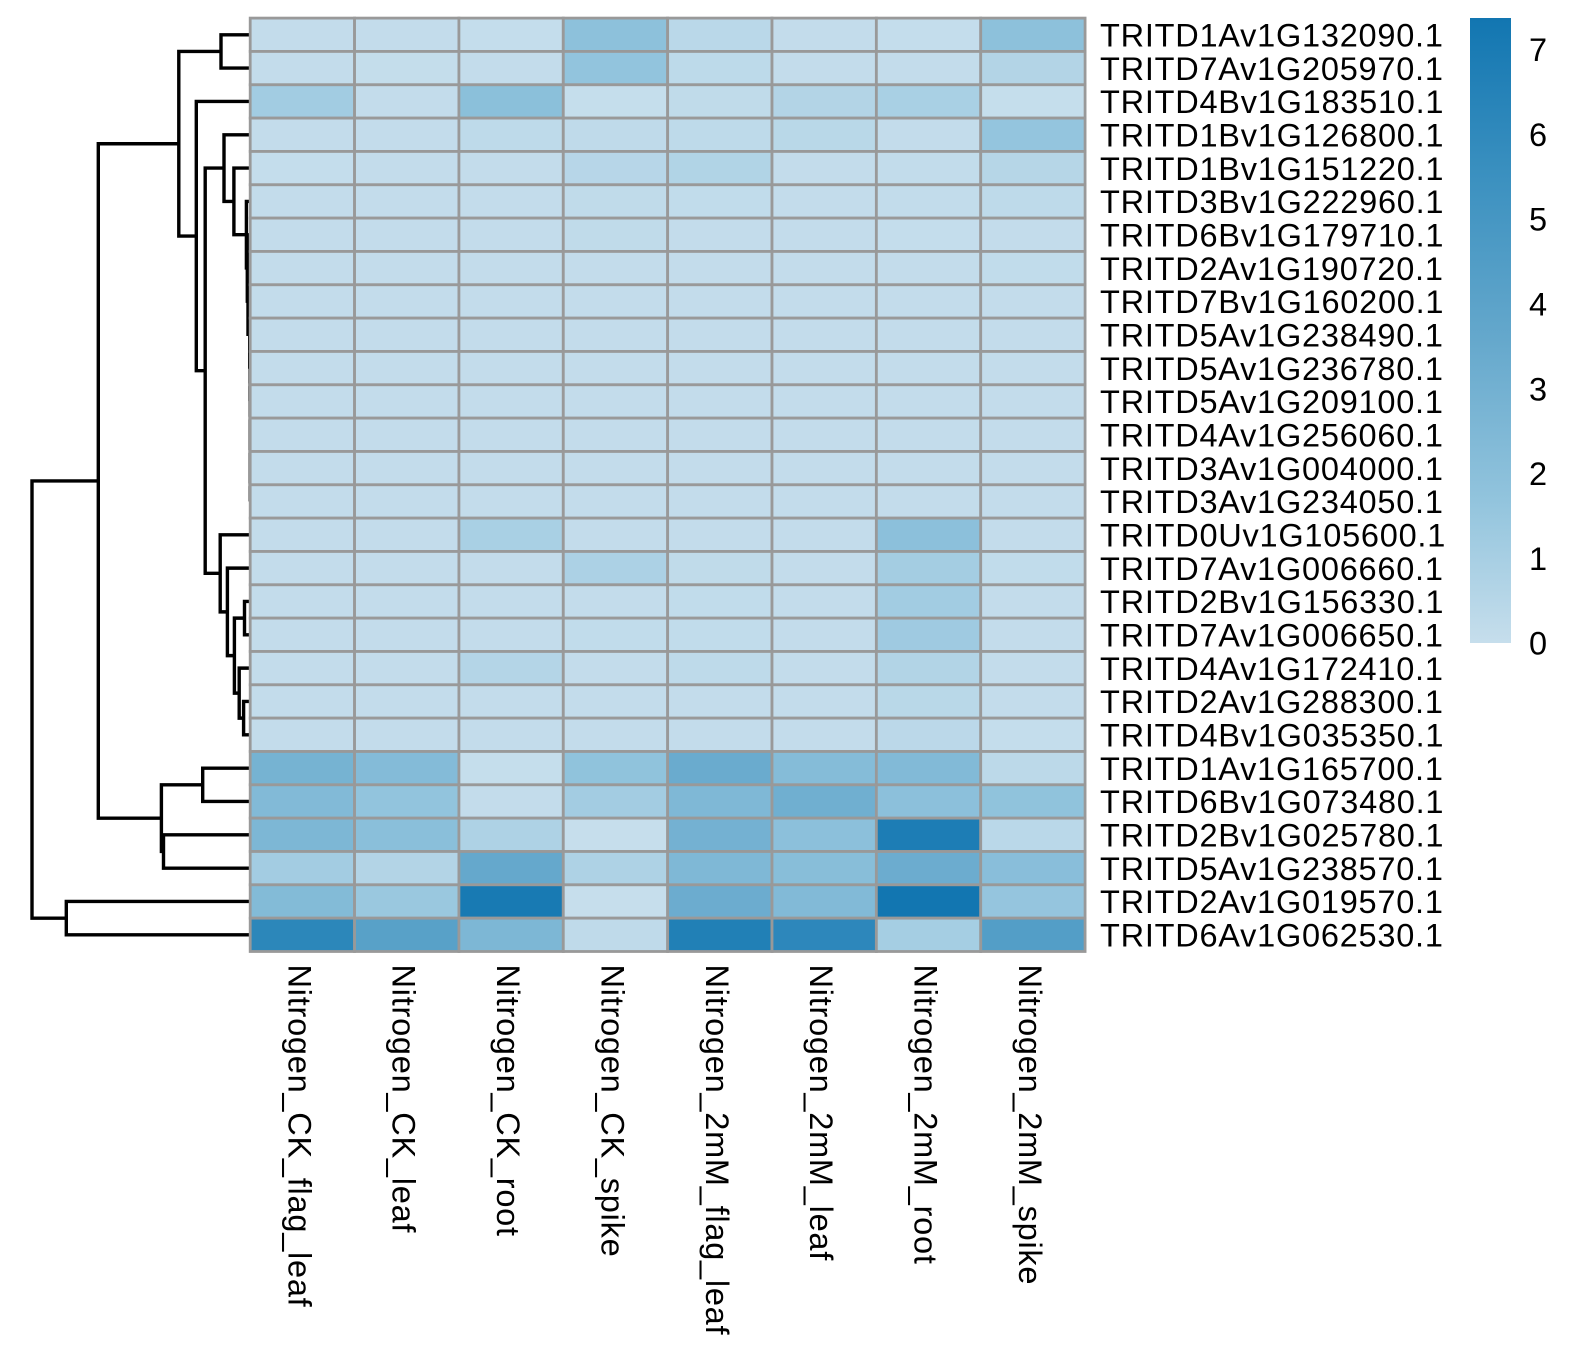 This screenshot has width=1588, height=1358. Describe the element at coordinates (1272, 269) in the screenshot. I see `svg-text: TRITD2Av1G190720.1` at that location.